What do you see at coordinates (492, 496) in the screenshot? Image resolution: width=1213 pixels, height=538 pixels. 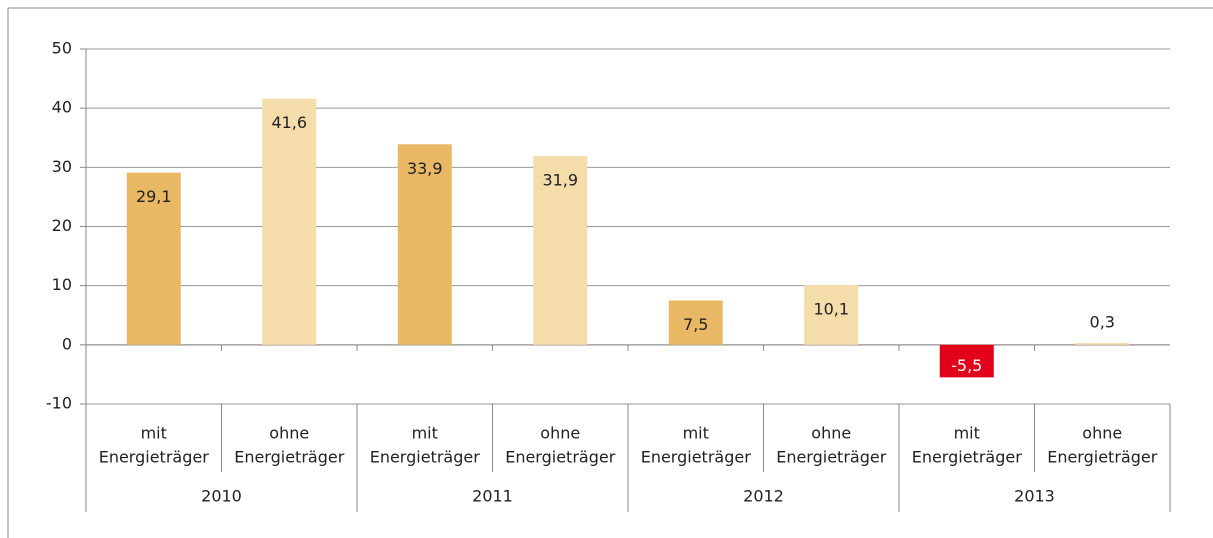 I see `group-label: 2011` at bounding box center [492, 496].